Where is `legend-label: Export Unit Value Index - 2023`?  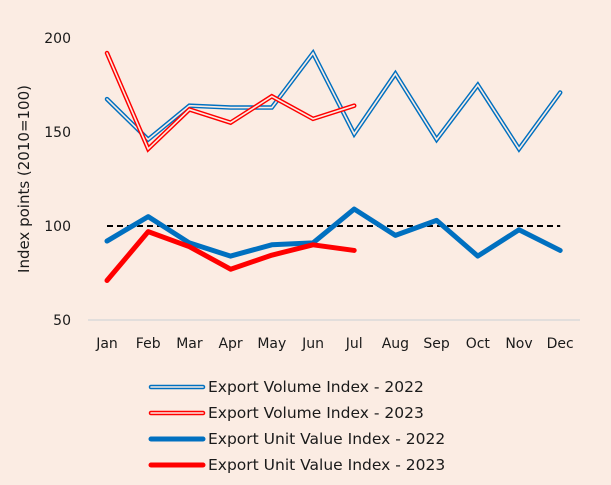 legend-label: Export Unit Value Index - 2023 is located at coordinates (327, 465).